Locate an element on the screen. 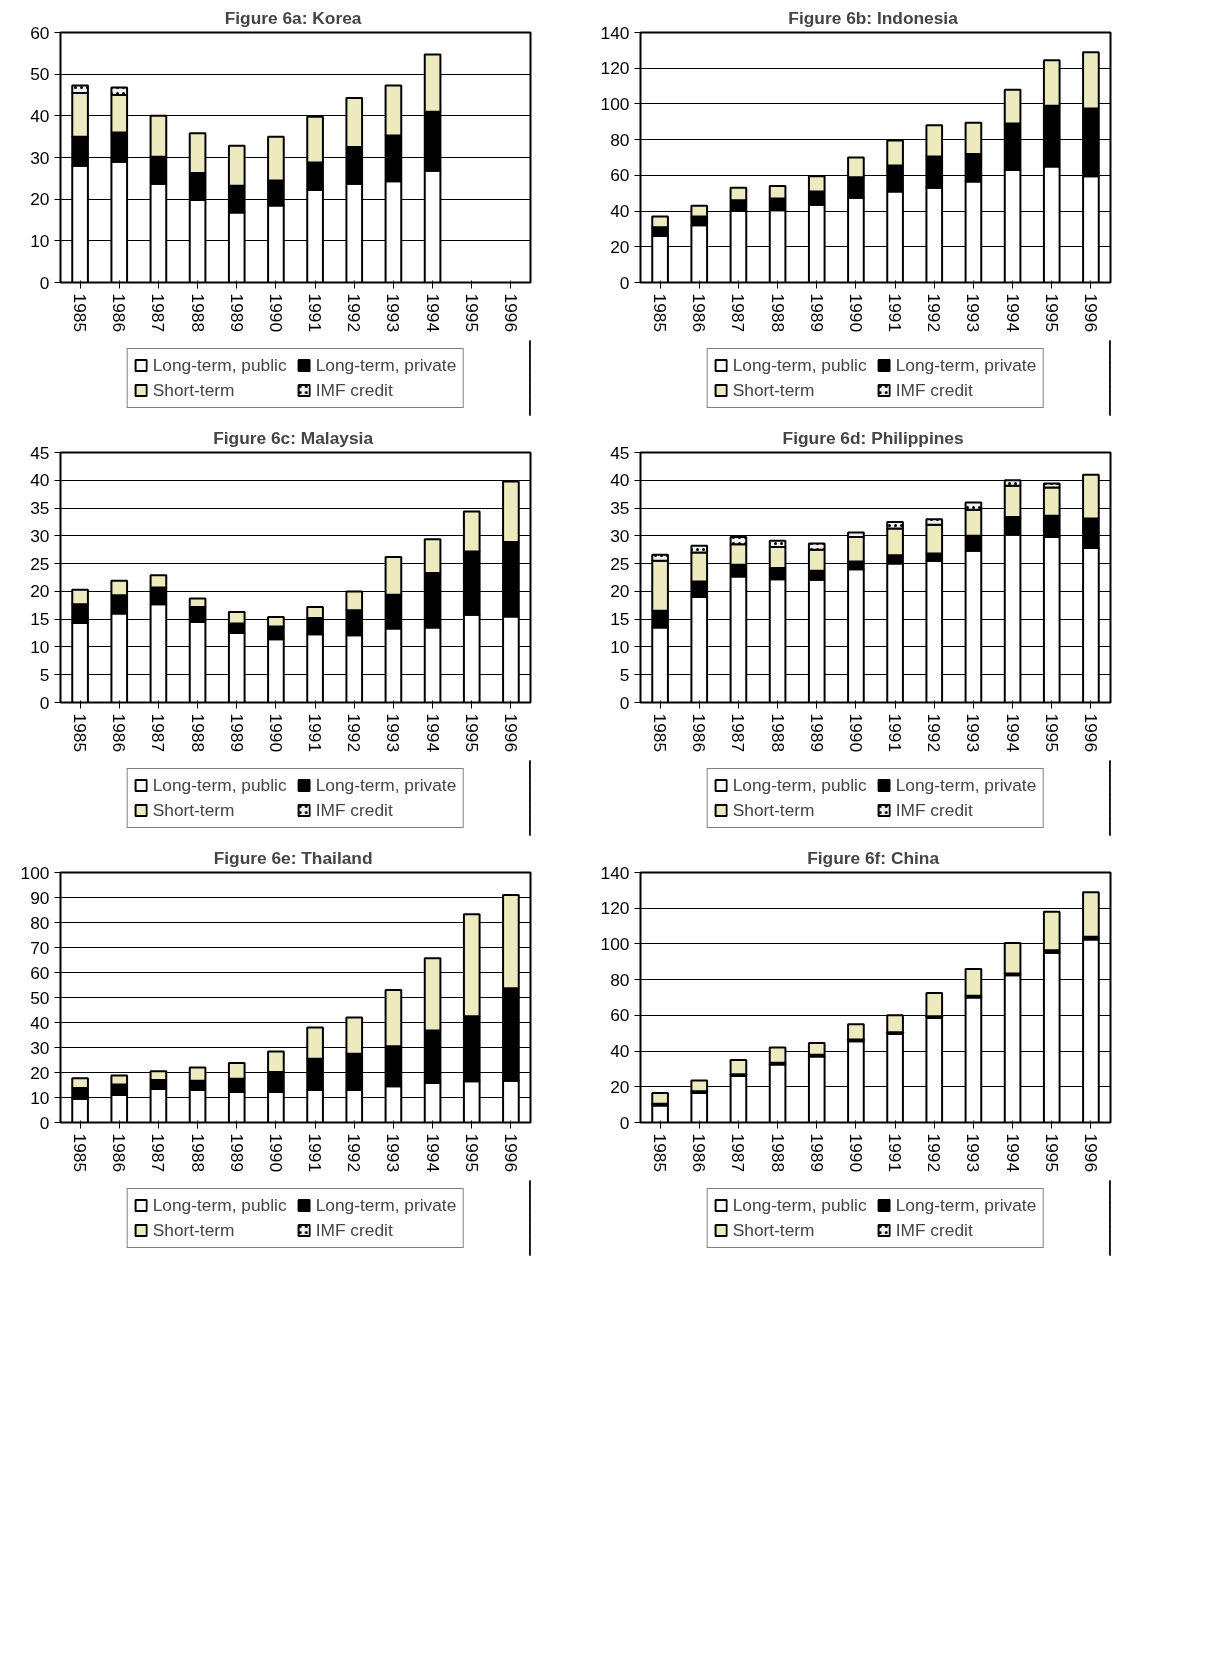 This screenshot has width=1213, height=1655. chart-title: Figure 6a: Korea is located at coordinates (293, 17).